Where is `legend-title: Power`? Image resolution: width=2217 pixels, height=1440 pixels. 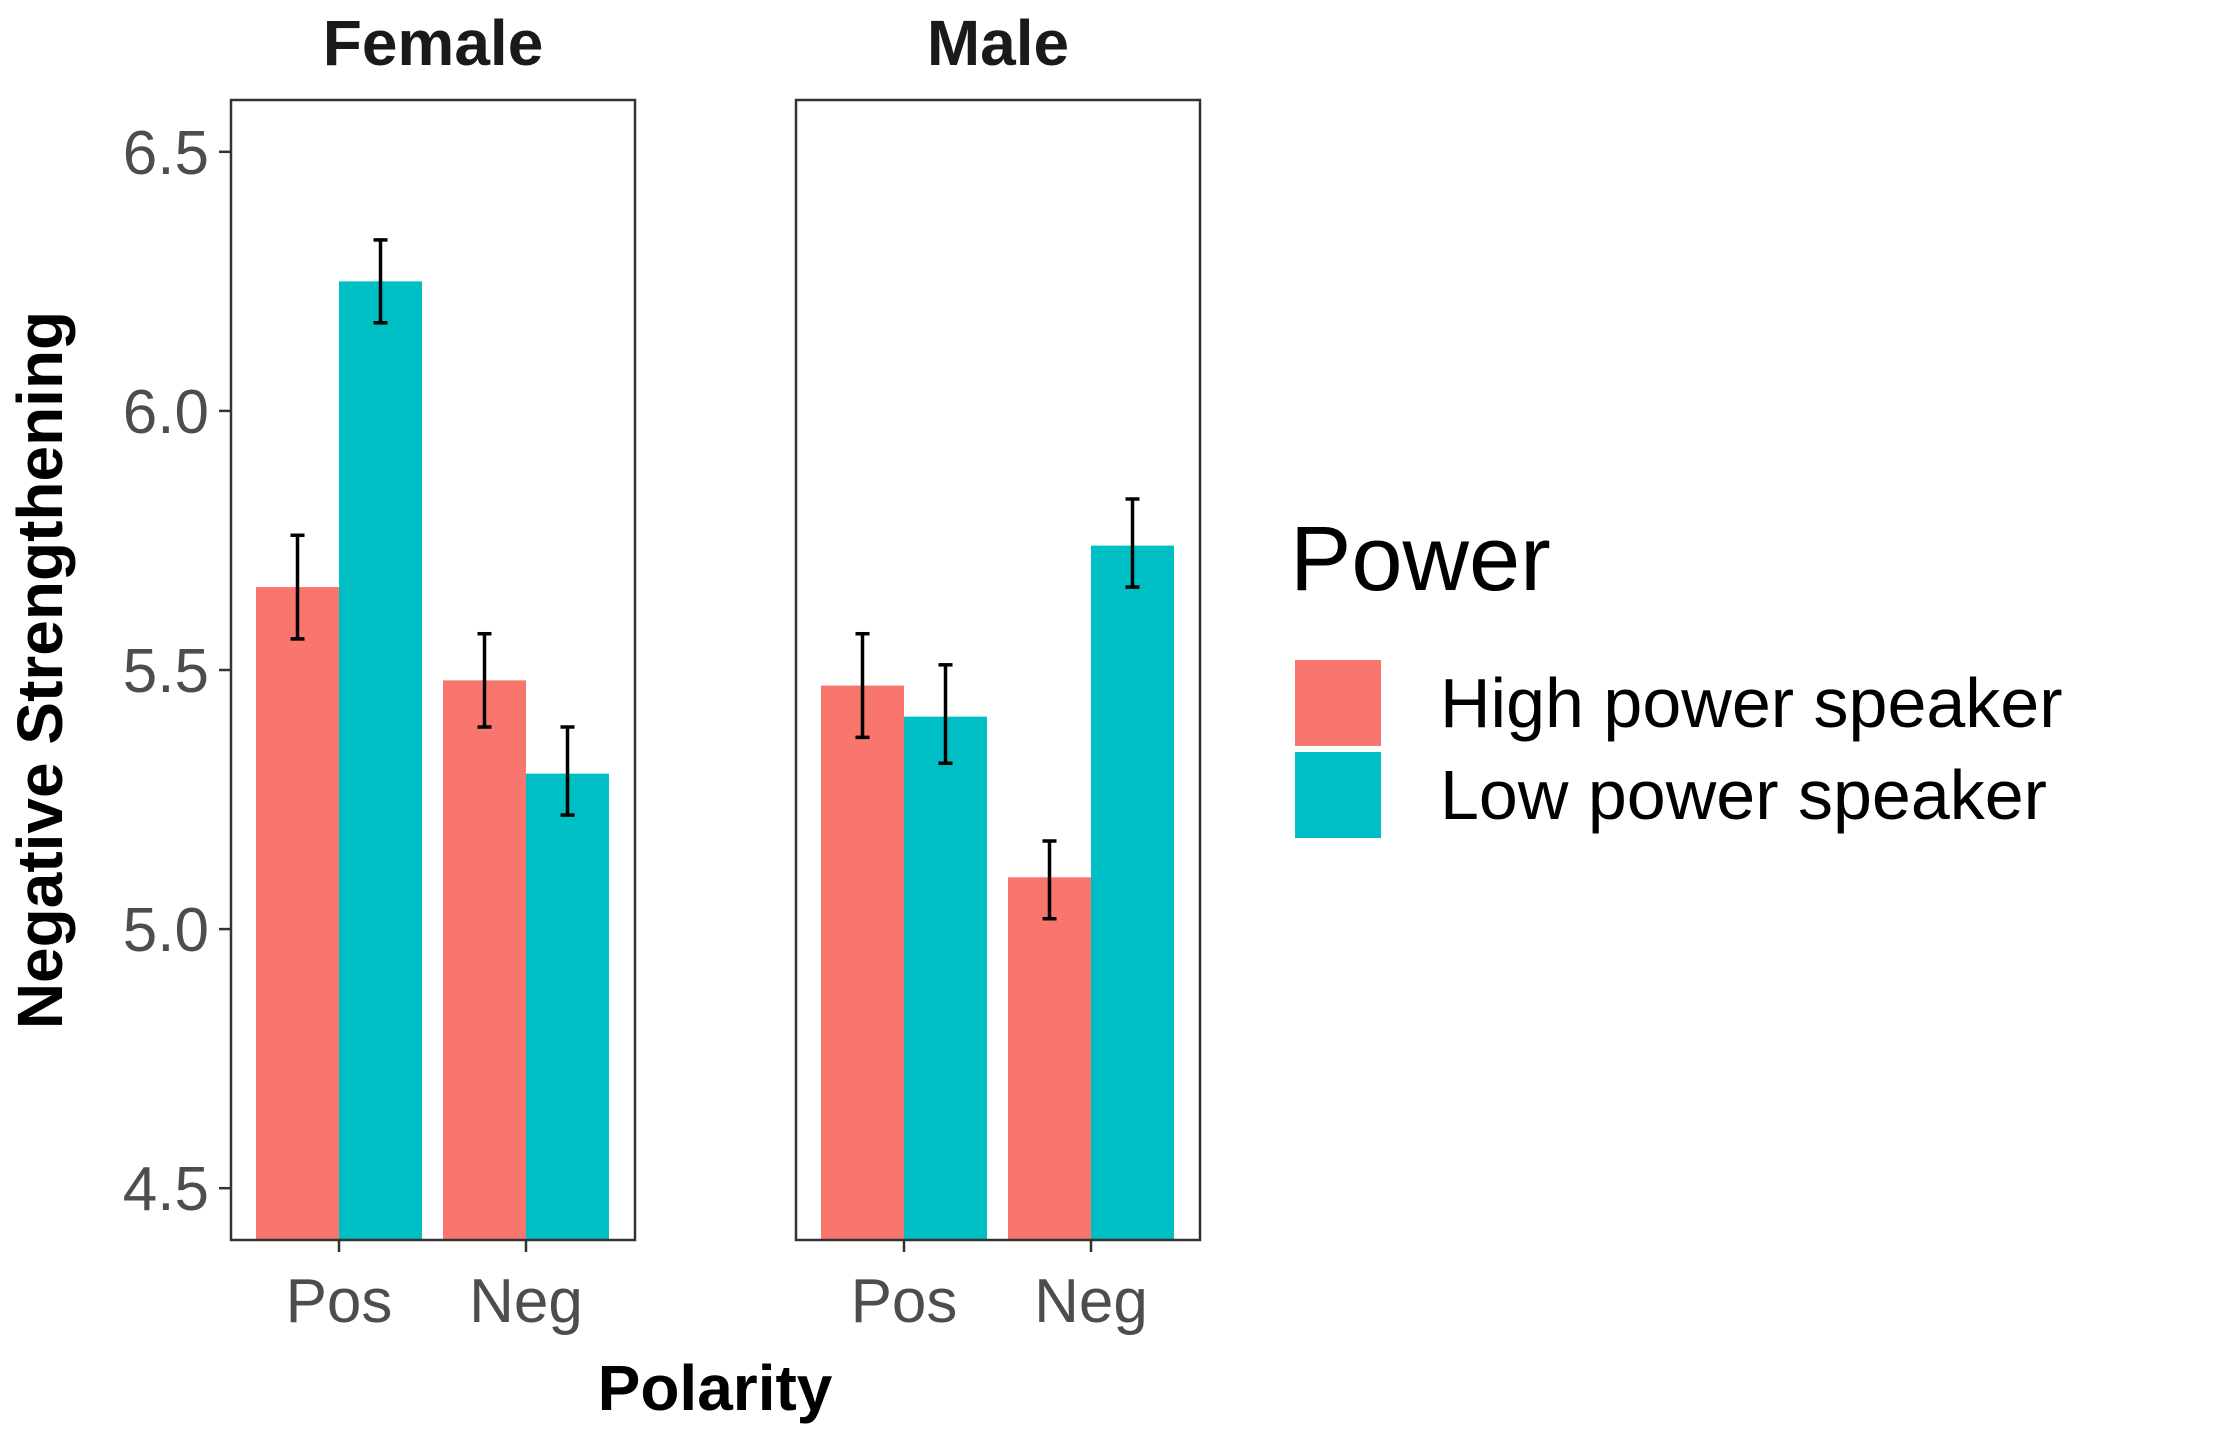 legend-title: Power is located at coordinates (1420, 559).